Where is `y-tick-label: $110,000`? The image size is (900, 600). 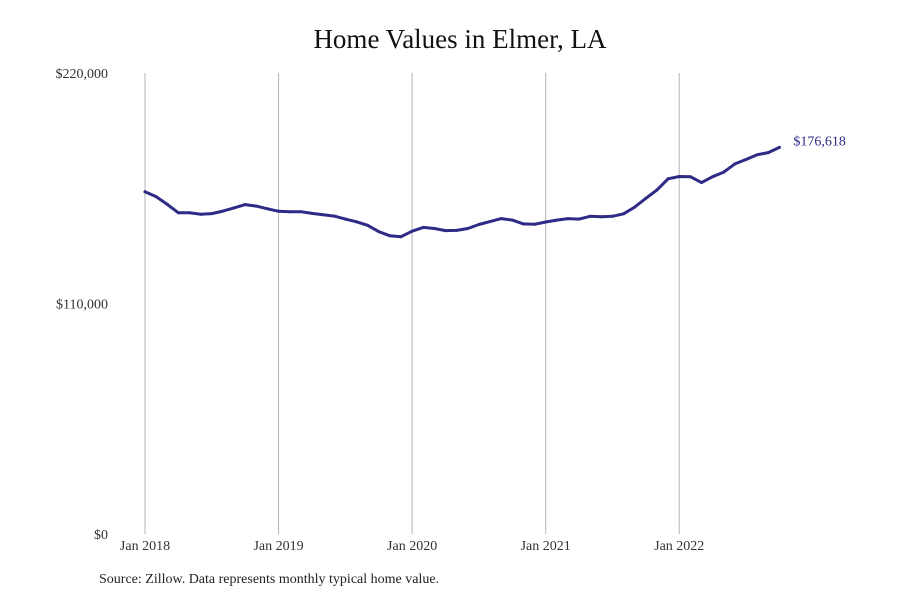 y-tick-label: $110,000 is located at coordinates (82, 305).